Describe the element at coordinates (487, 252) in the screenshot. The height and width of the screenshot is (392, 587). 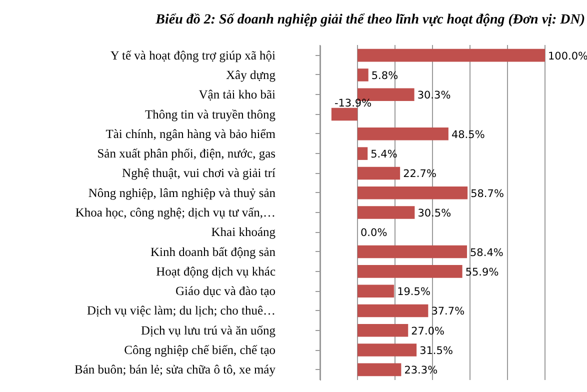
I see `data-label: 58.4%` at that location.